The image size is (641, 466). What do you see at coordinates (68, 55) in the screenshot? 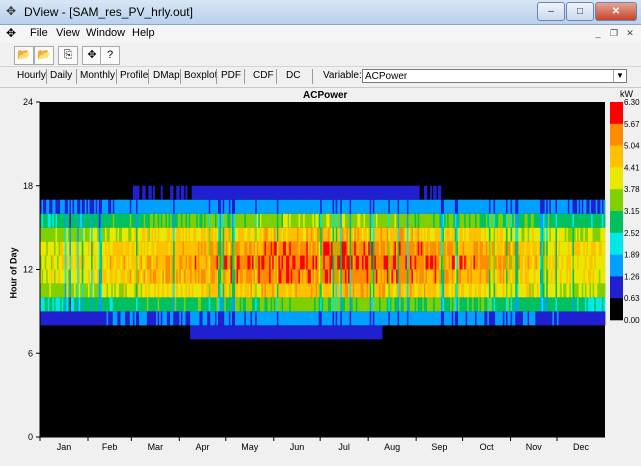
I see `copy-icon: ⎘` at bounding box center [68, 55].